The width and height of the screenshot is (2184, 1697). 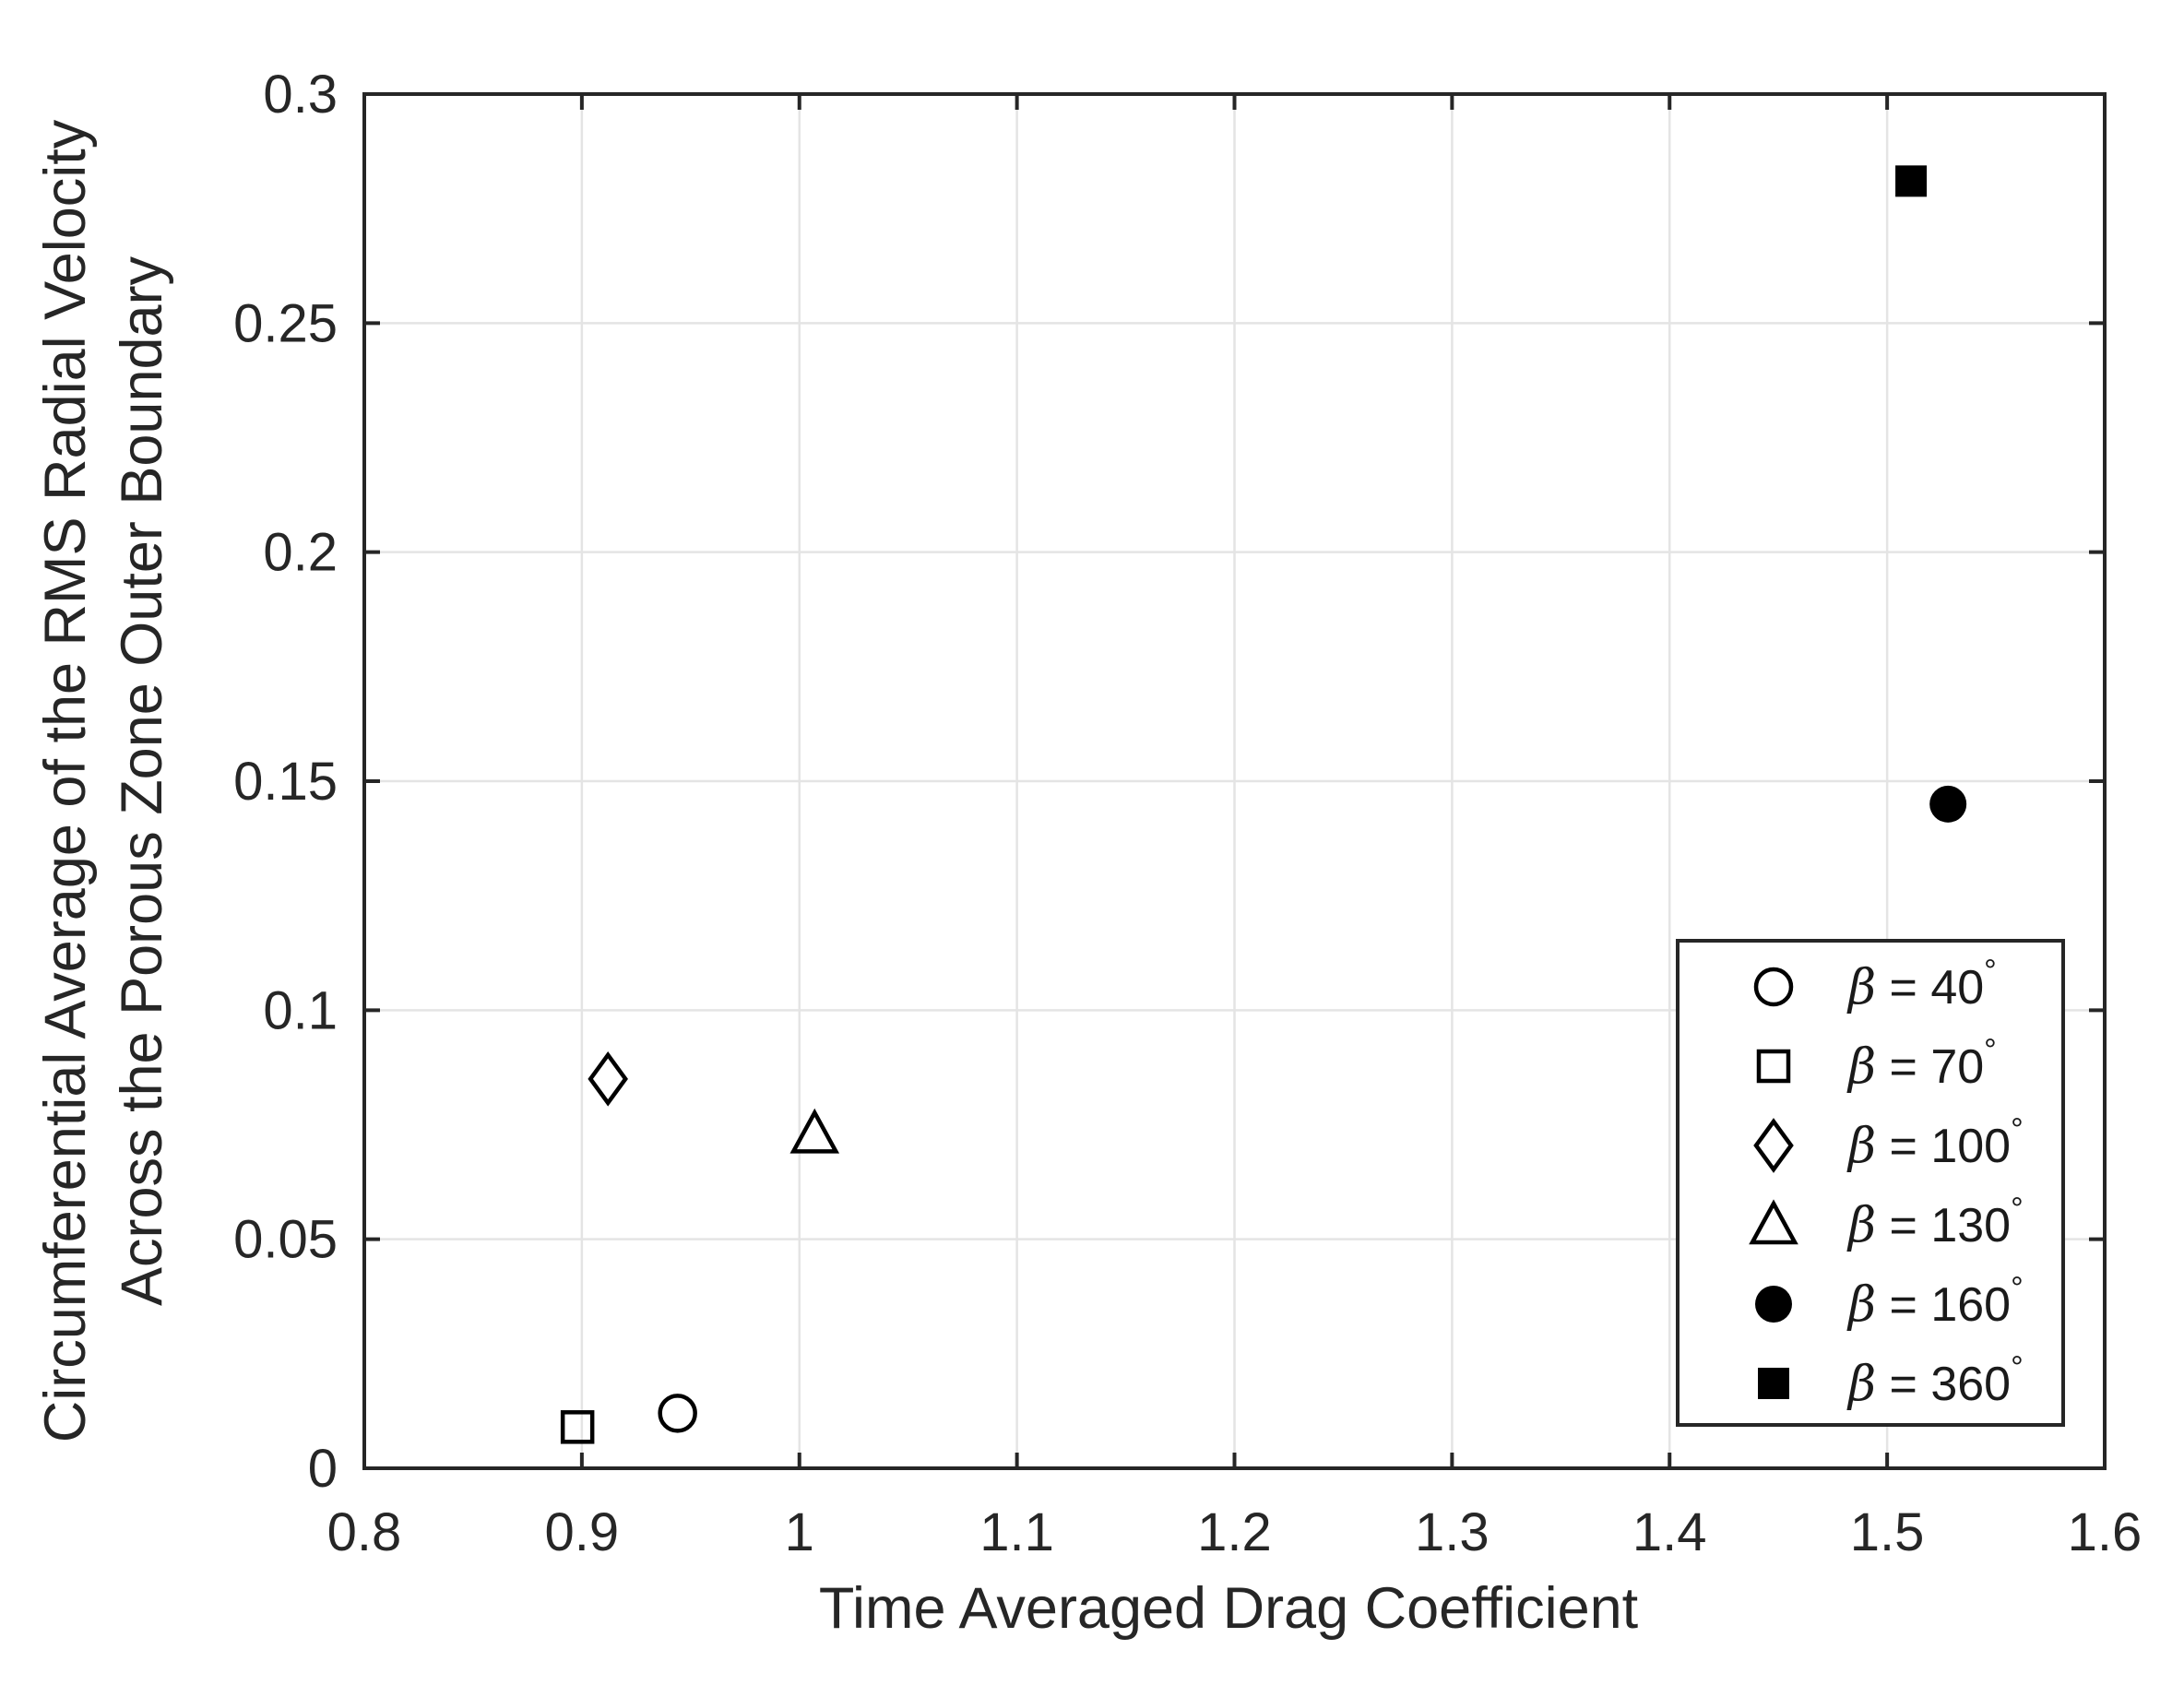 What do you see at coordinates (1887, 1532) in the screenshot?
I see `x-tick-label-1.5: 1.5` at bounding box center [1887, 1532].